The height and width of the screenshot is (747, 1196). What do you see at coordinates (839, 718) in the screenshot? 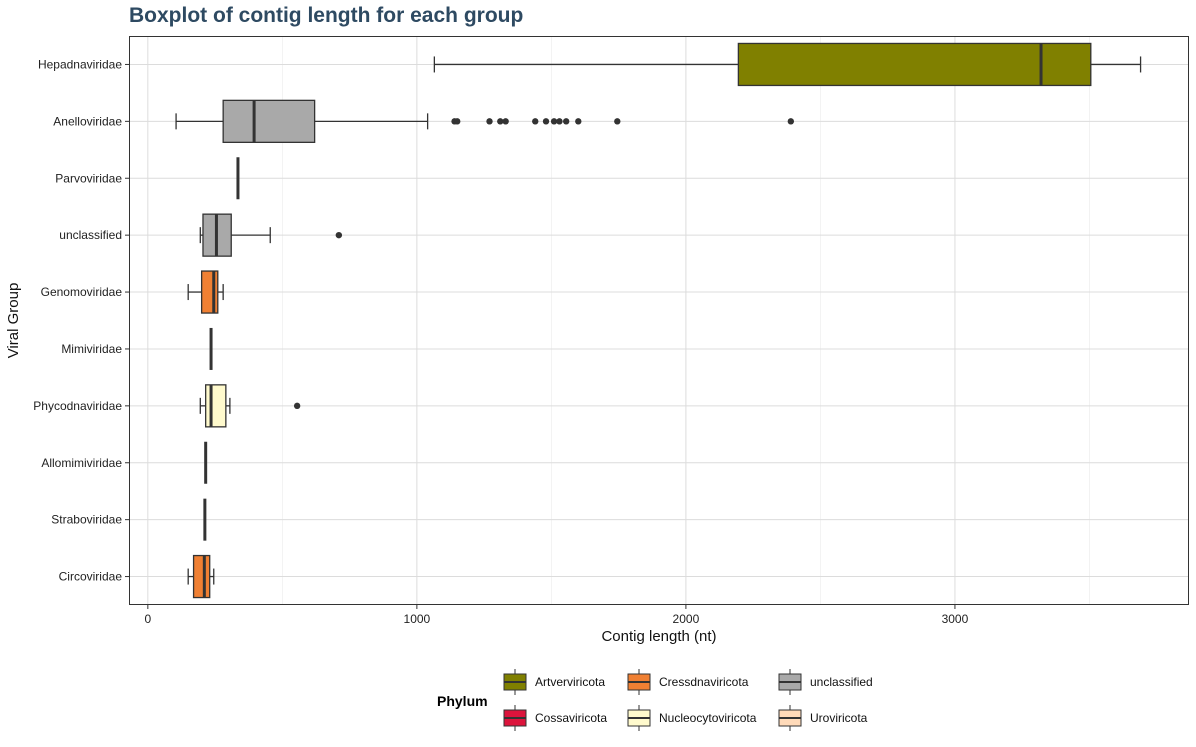
I see `legend-label: Uroviricota` at bounding box center [839, 718].